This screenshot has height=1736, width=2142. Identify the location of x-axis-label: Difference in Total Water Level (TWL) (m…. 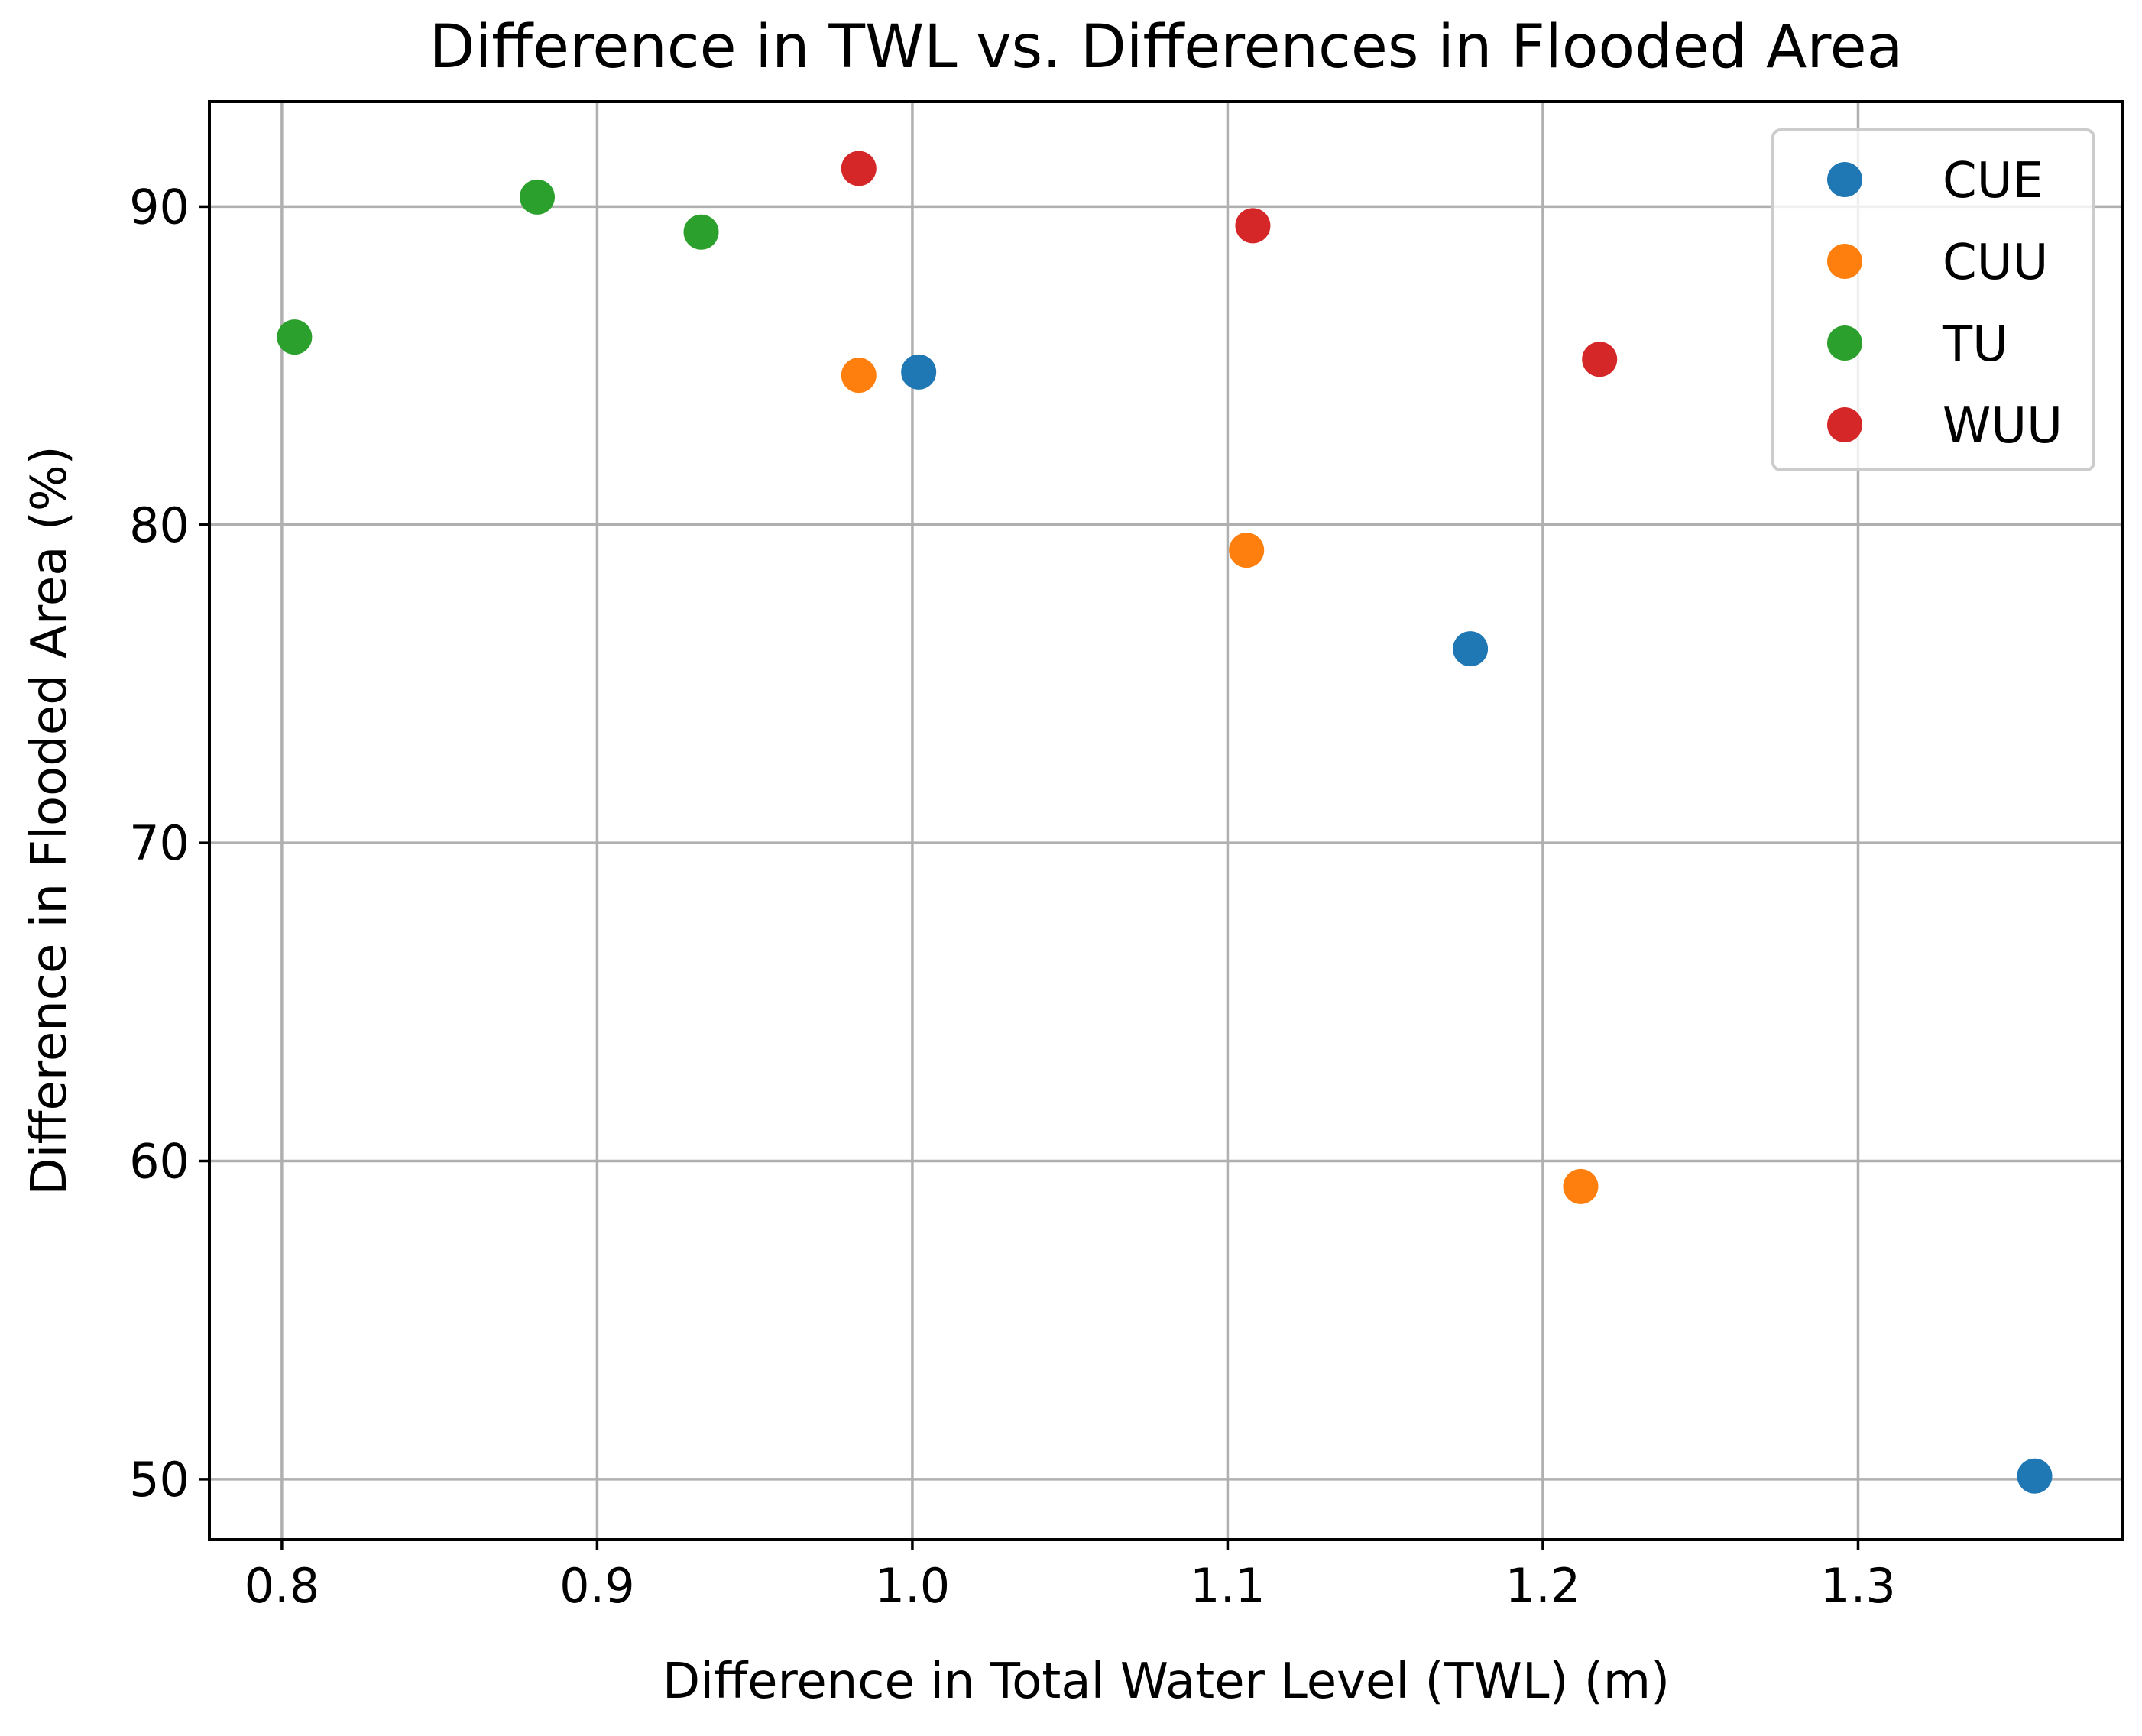
(1166, 1681).